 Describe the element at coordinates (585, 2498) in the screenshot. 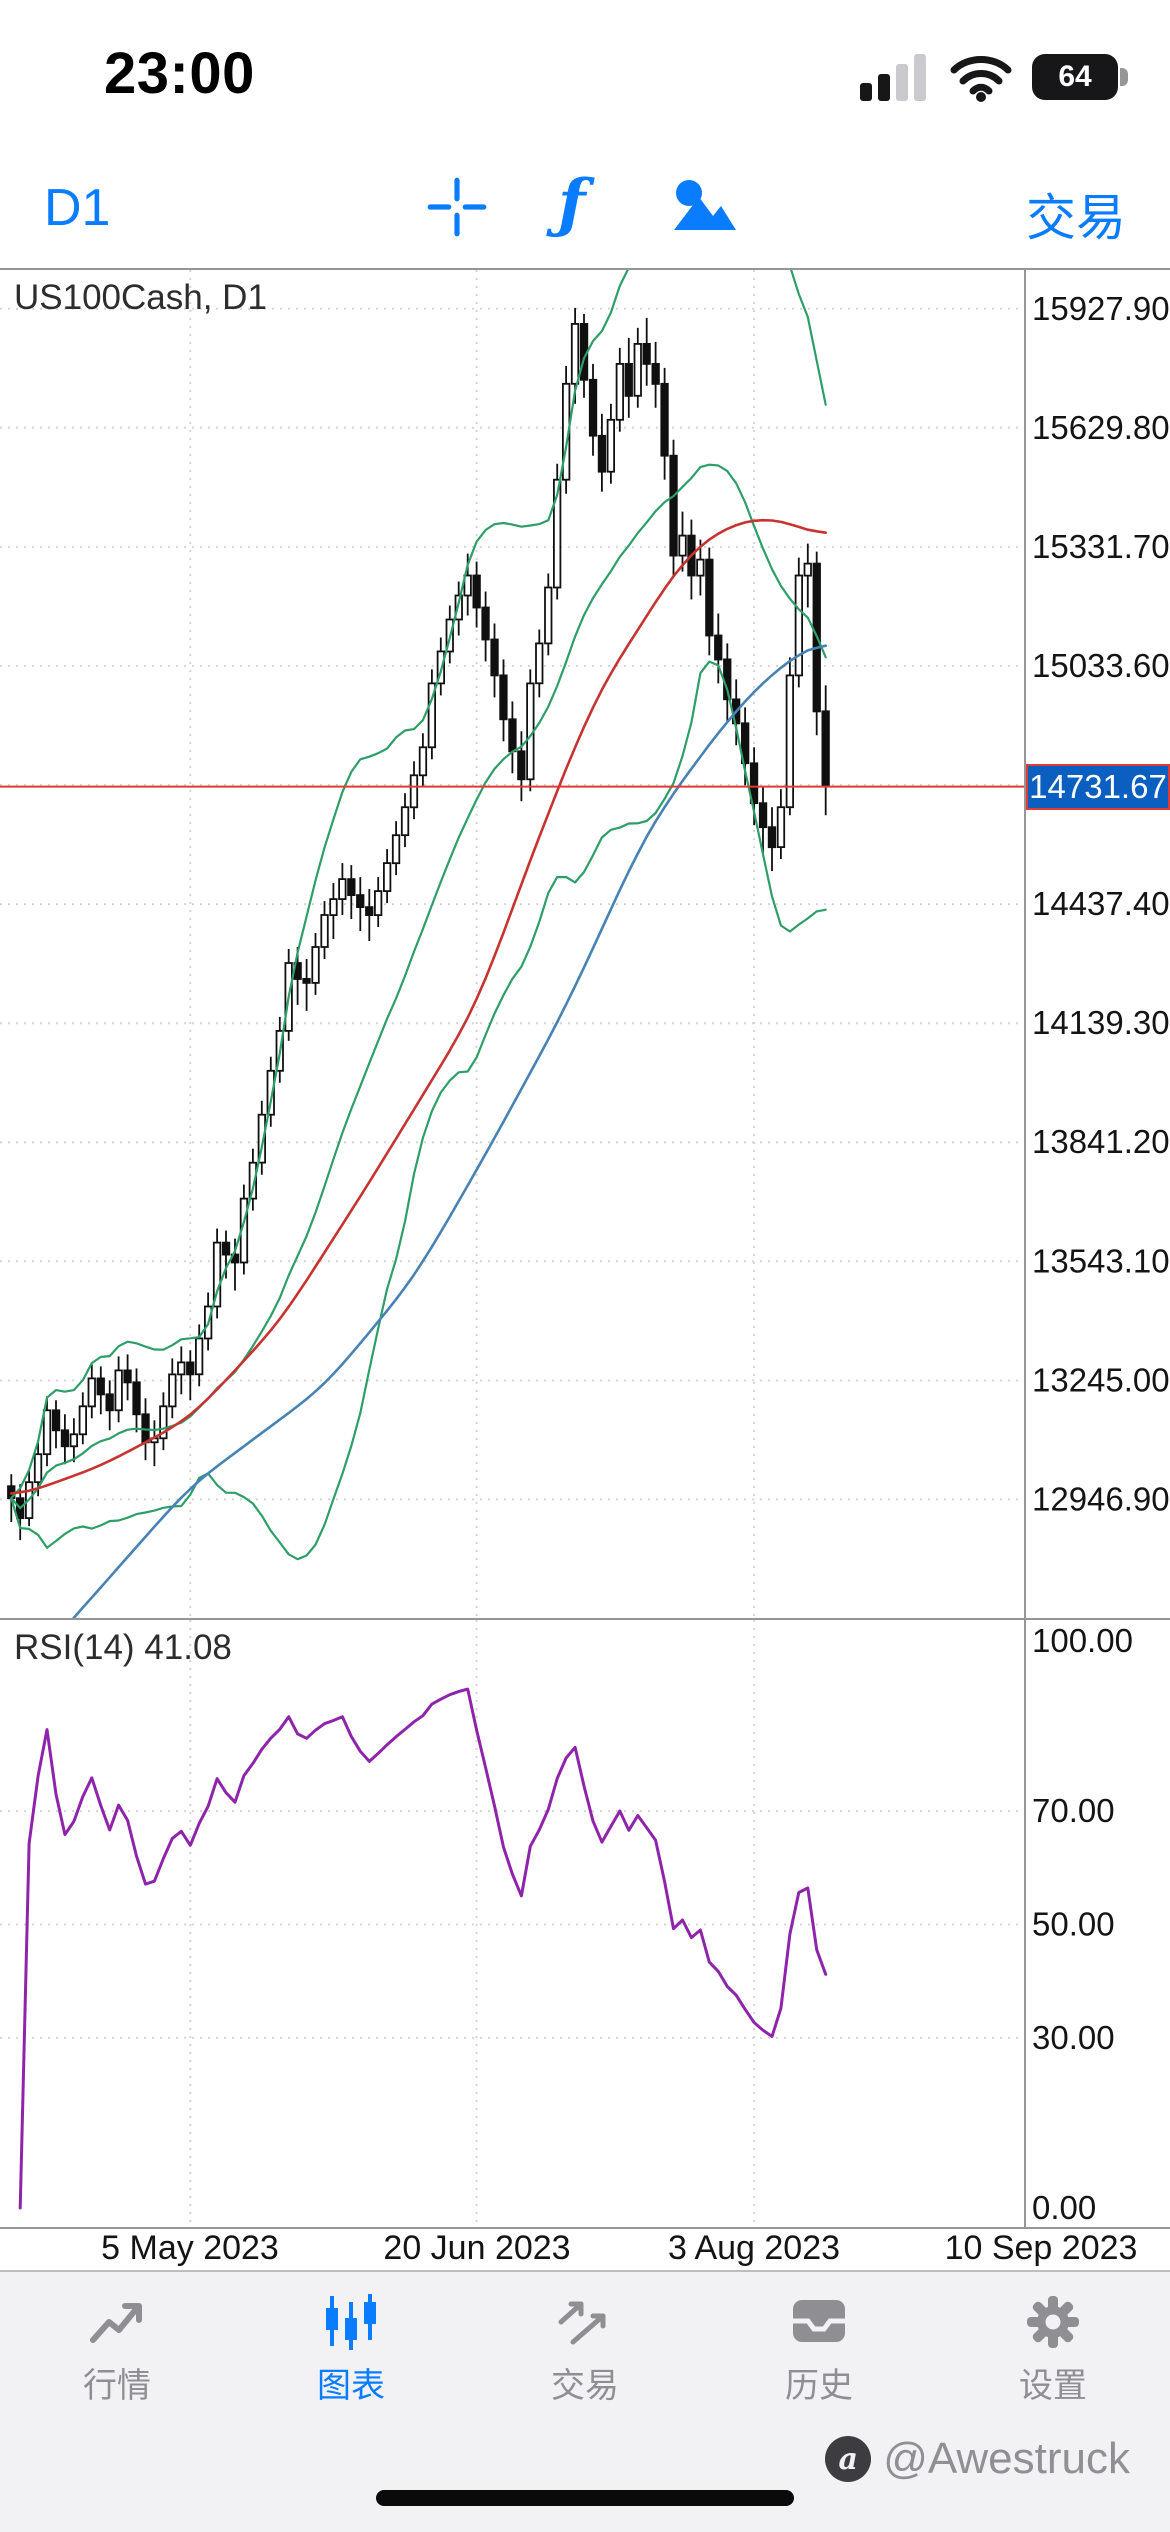

I see `home-indicator` at that location.